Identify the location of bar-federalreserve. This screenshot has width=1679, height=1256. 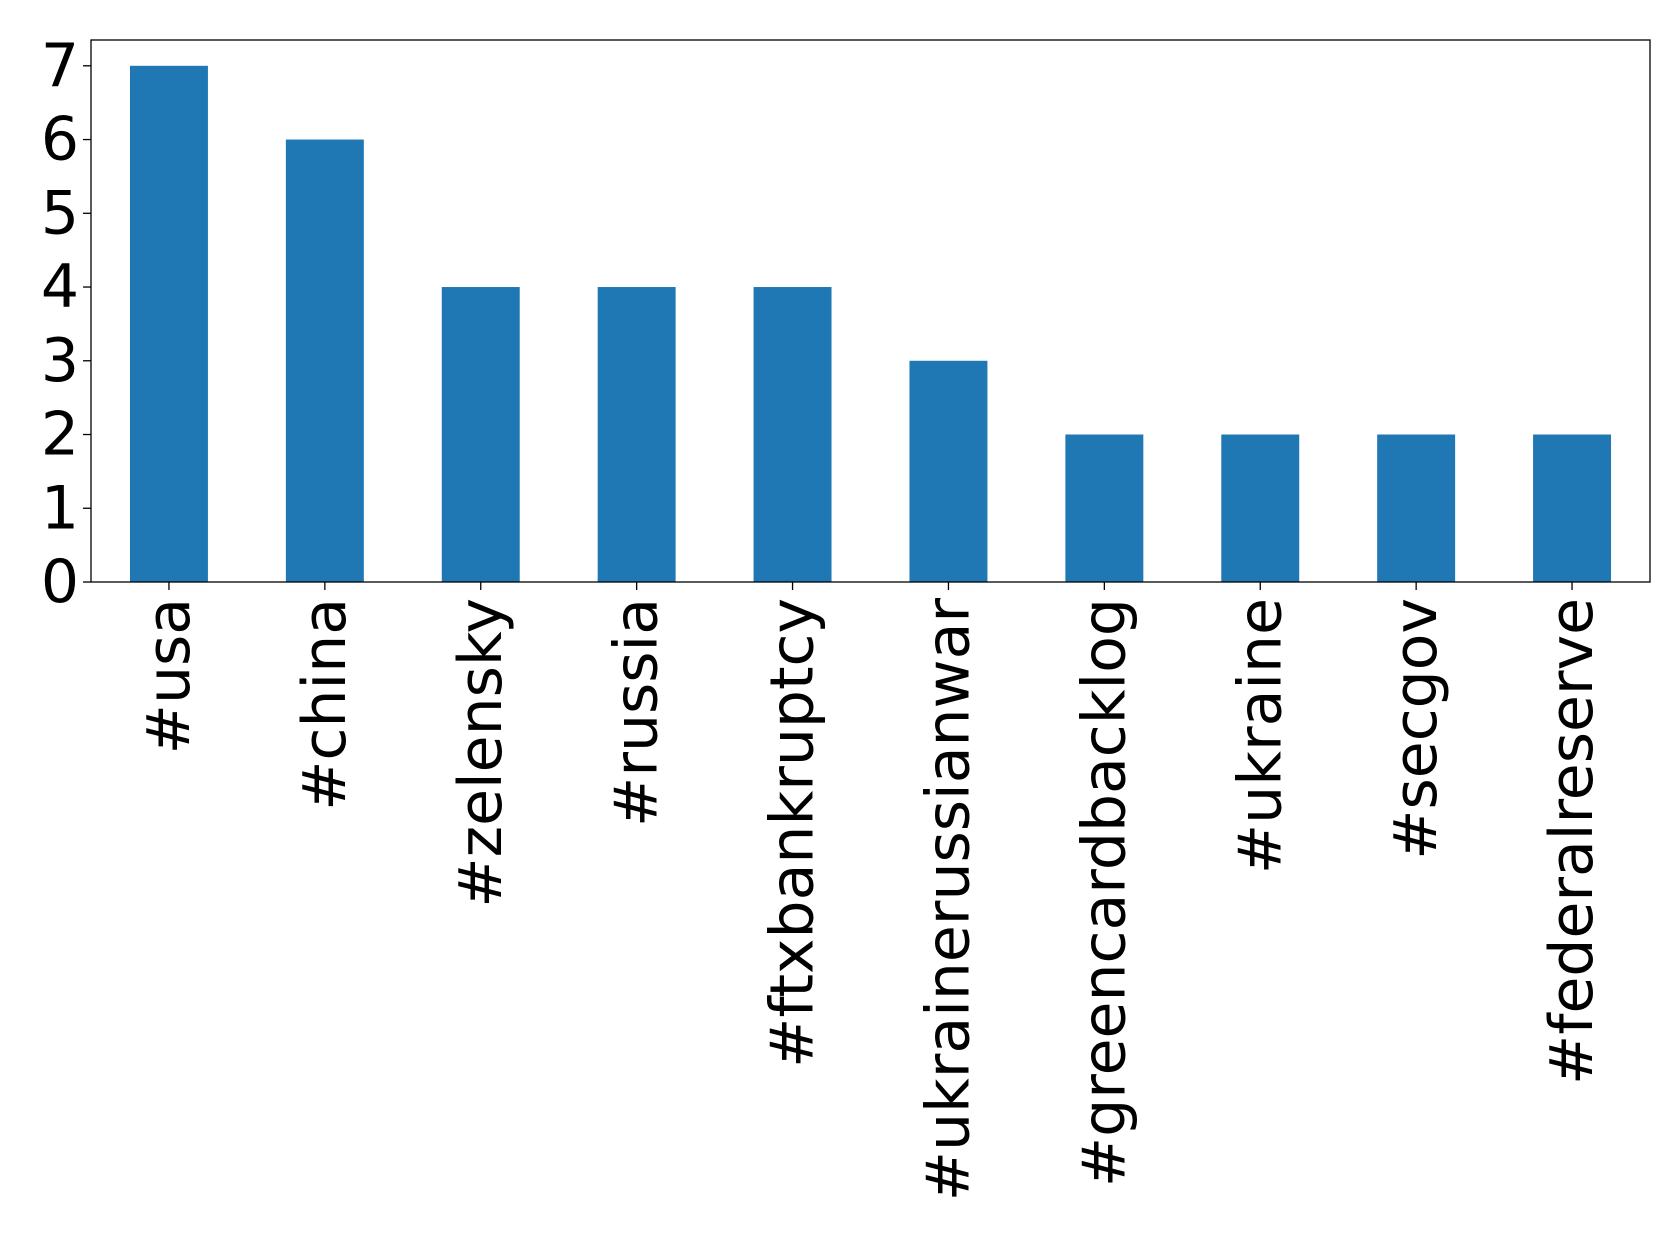
(1572, 508).